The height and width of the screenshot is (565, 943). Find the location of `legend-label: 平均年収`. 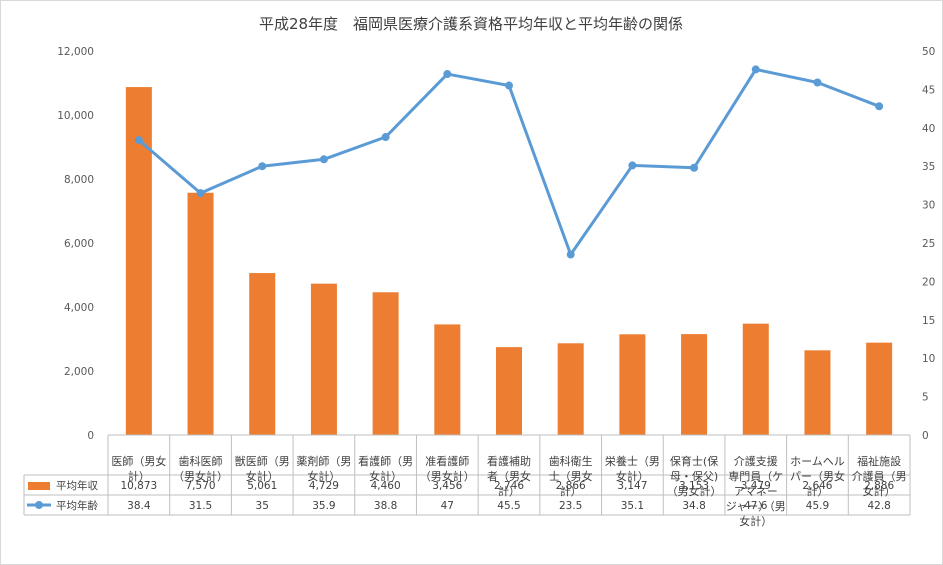

legend-label: 平均年収 is located at coordinates (77, 485).